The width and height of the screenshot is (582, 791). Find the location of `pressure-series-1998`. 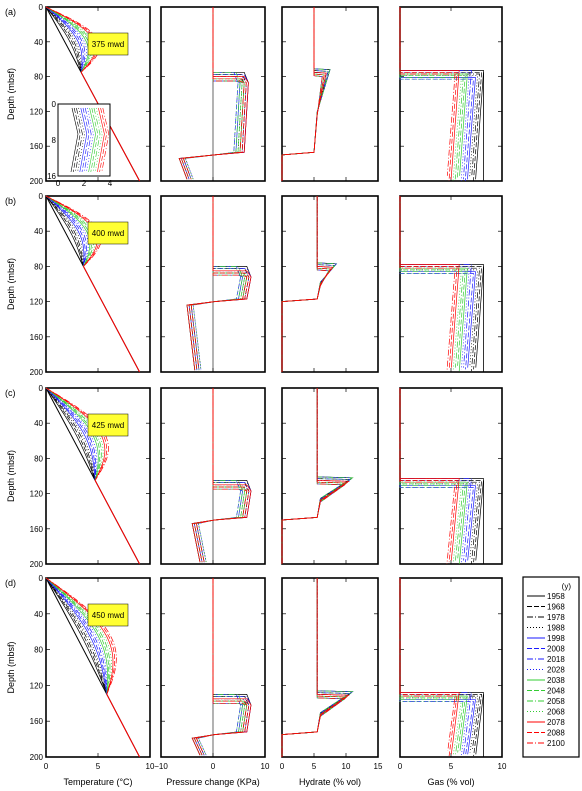

pressure-series-1998 is located at coordinates (217, 475).